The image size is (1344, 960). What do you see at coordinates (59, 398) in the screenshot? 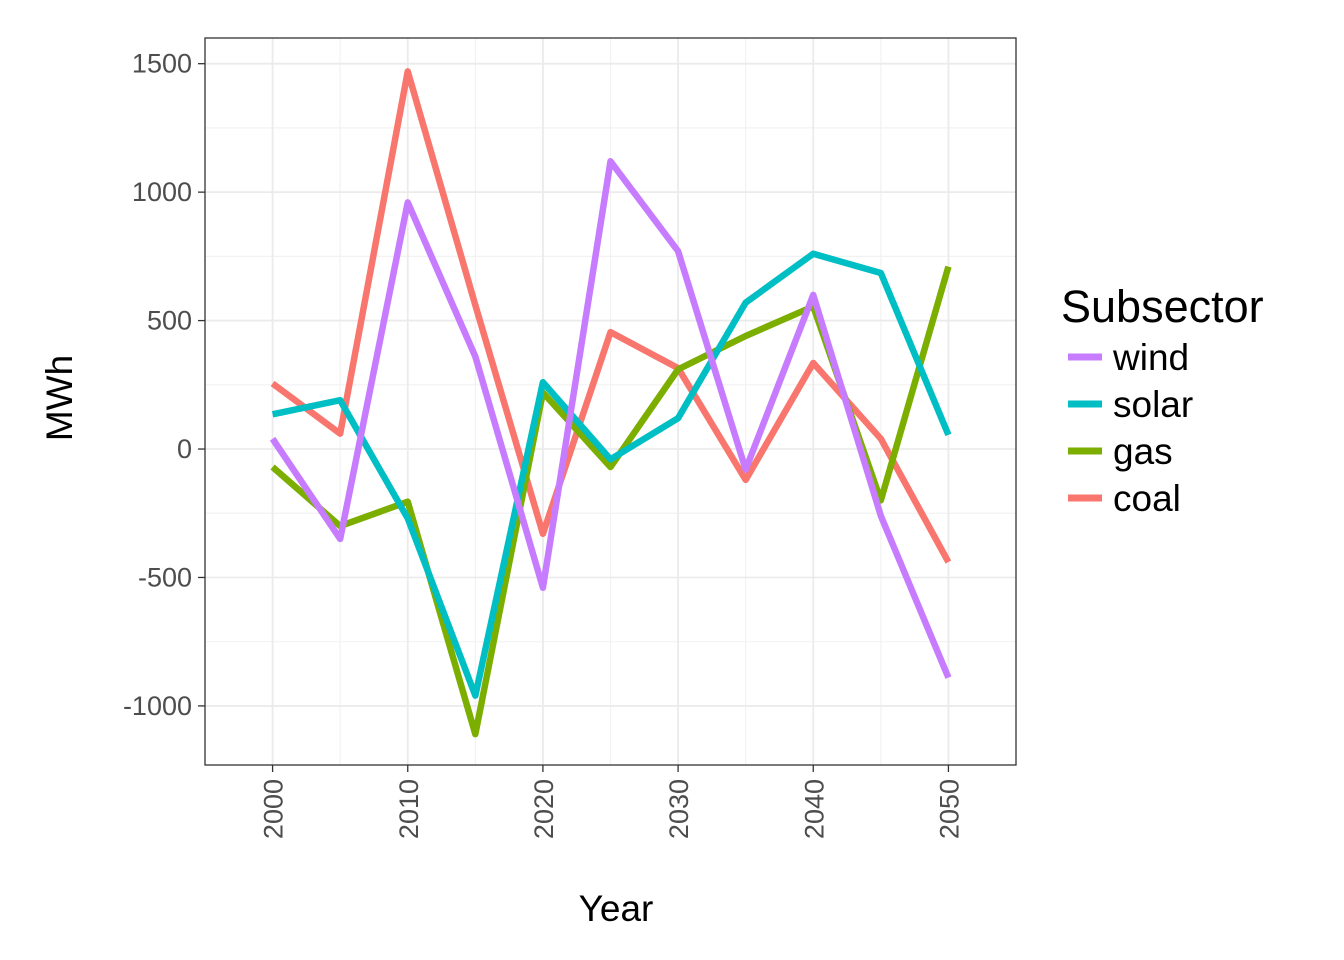
I see `y-axis-title: MWh` at bounding box center [59, 398].